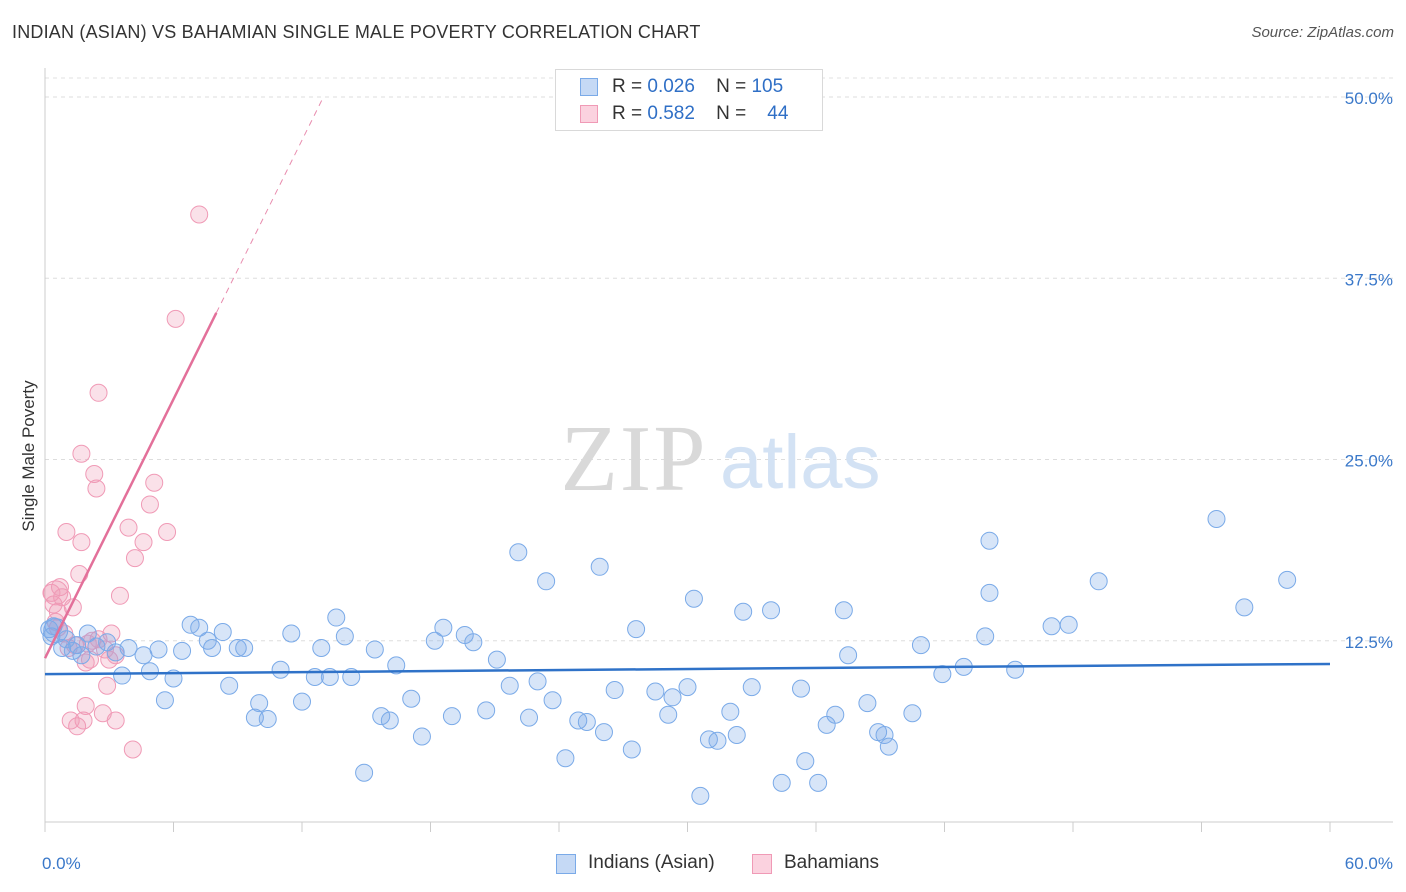 This screenshot has height=892, width=1406. What do you see at coordinates (589, 87) in the screenshot?
I see `legend-swatch-blue` at bounding box center [589, 87].